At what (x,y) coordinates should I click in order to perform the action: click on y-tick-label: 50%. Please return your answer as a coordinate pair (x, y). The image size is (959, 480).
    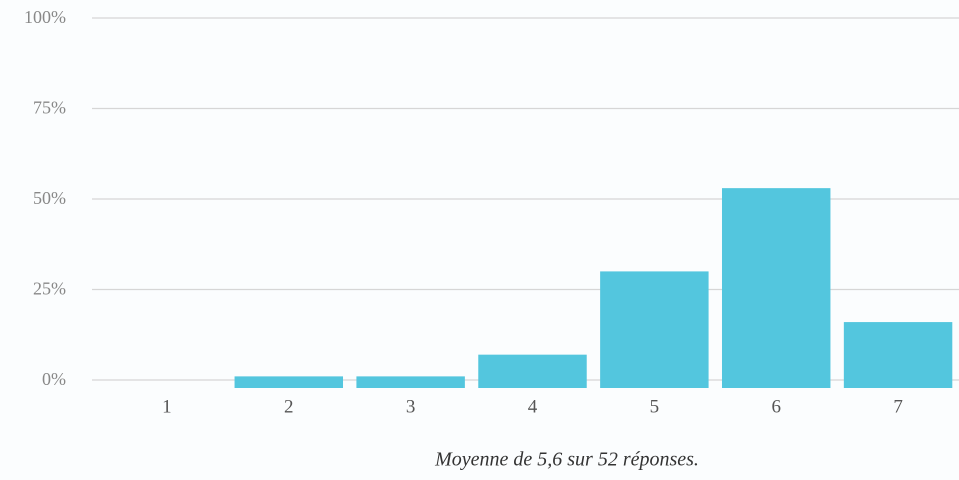
    Looking at the image, I should click on (49, 198).